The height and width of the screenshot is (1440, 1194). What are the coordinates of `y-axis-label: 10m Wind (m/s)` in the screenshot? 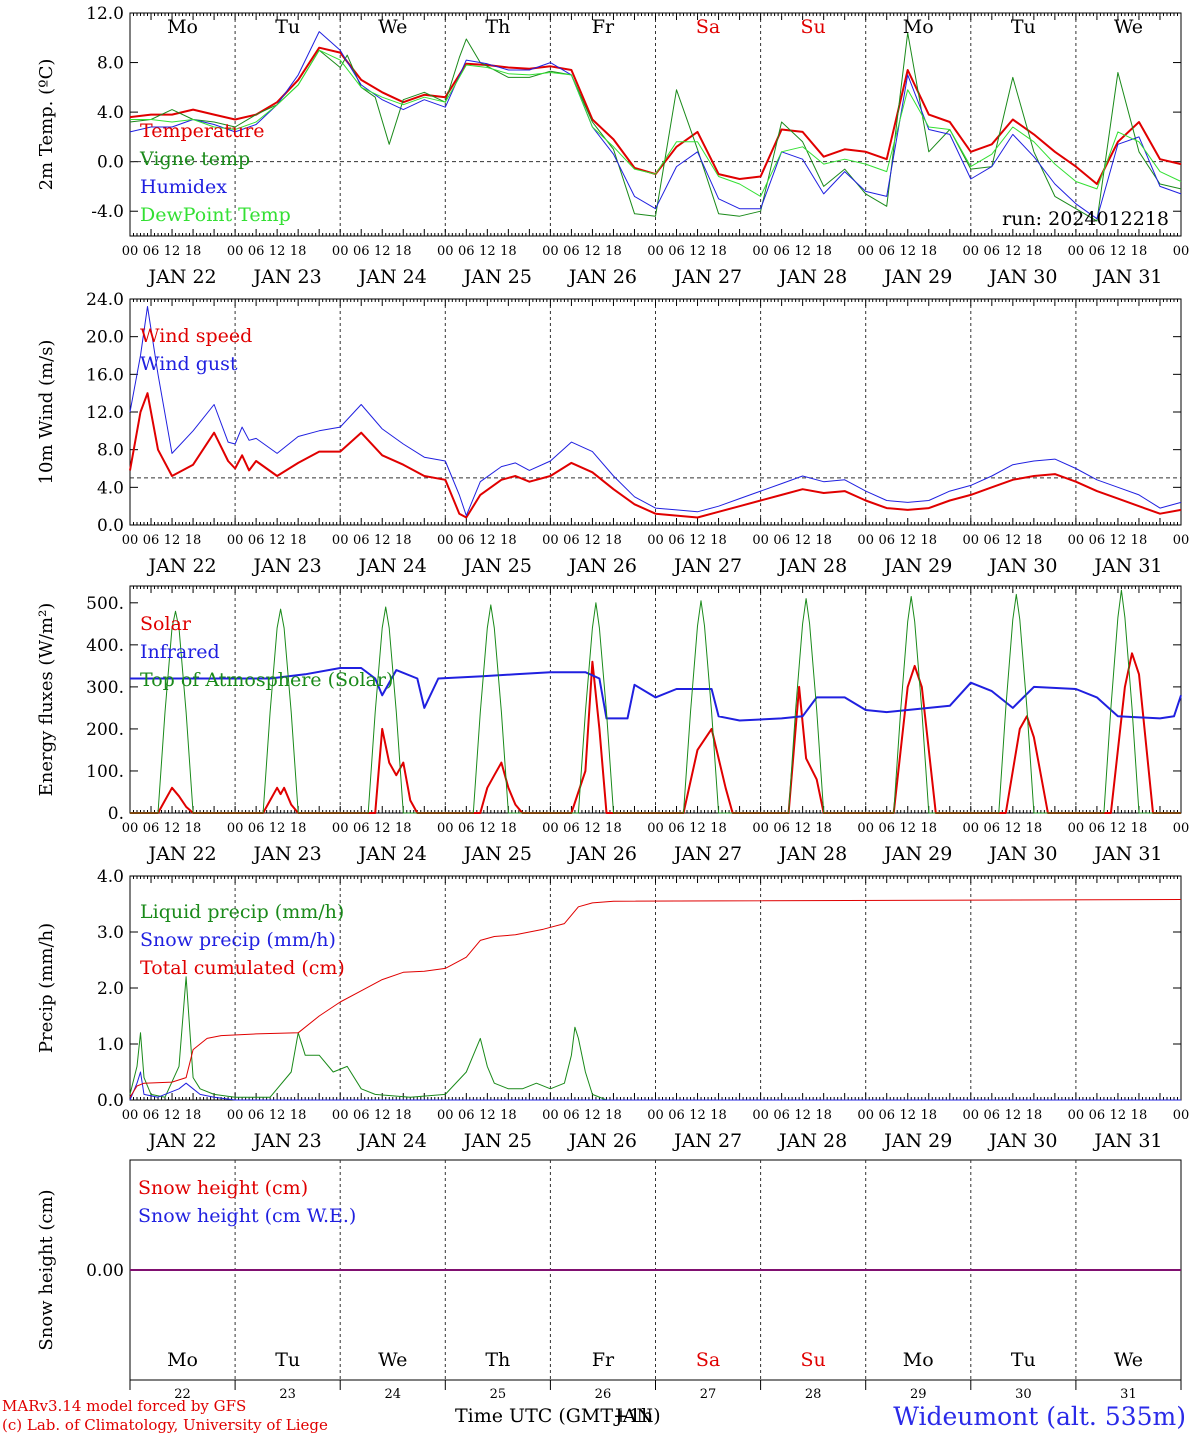 It's located at (46, 412).